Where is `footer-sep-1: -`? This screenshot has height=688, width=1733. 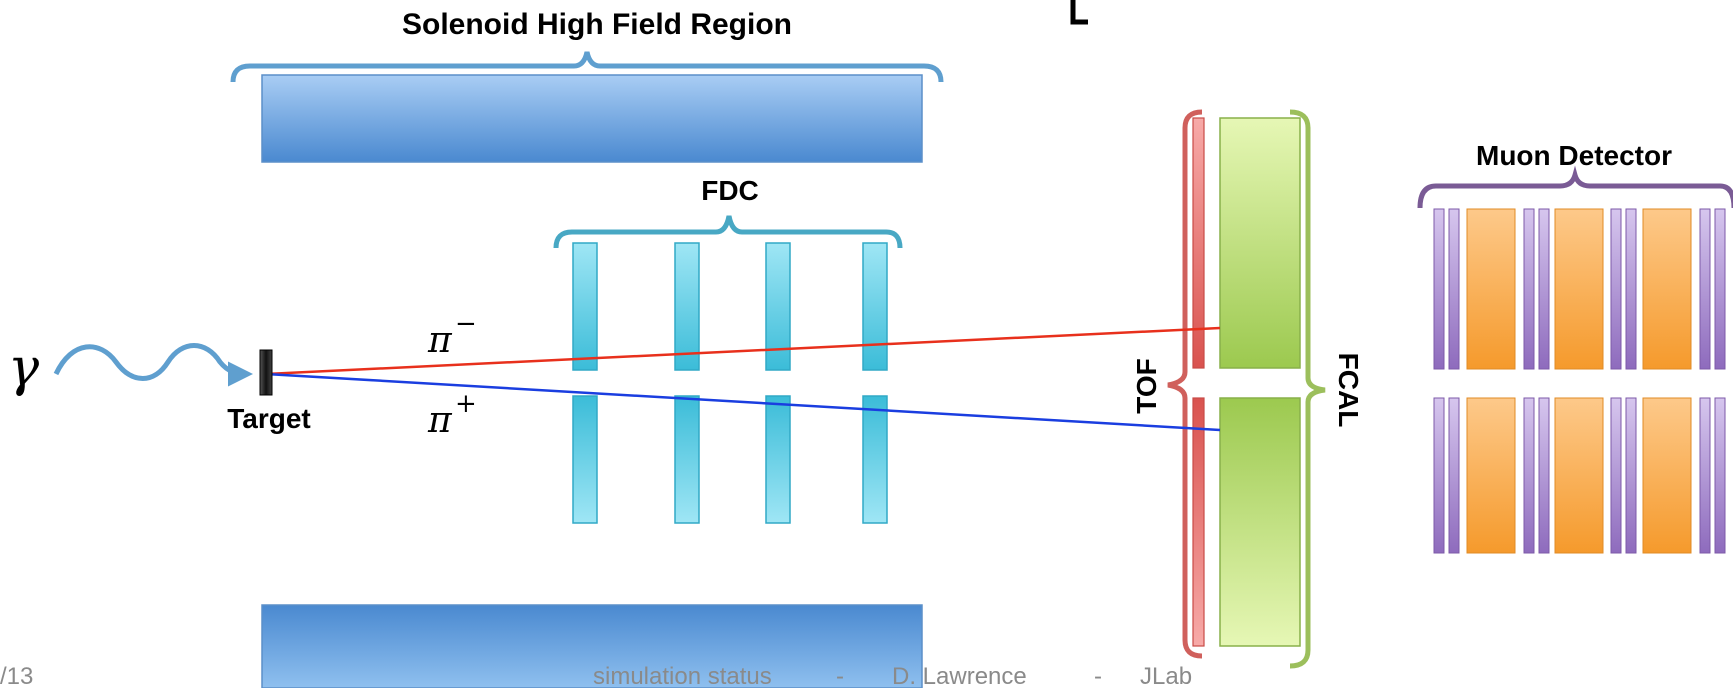 footer-sep-1: - is located at coordinates (840, 675).